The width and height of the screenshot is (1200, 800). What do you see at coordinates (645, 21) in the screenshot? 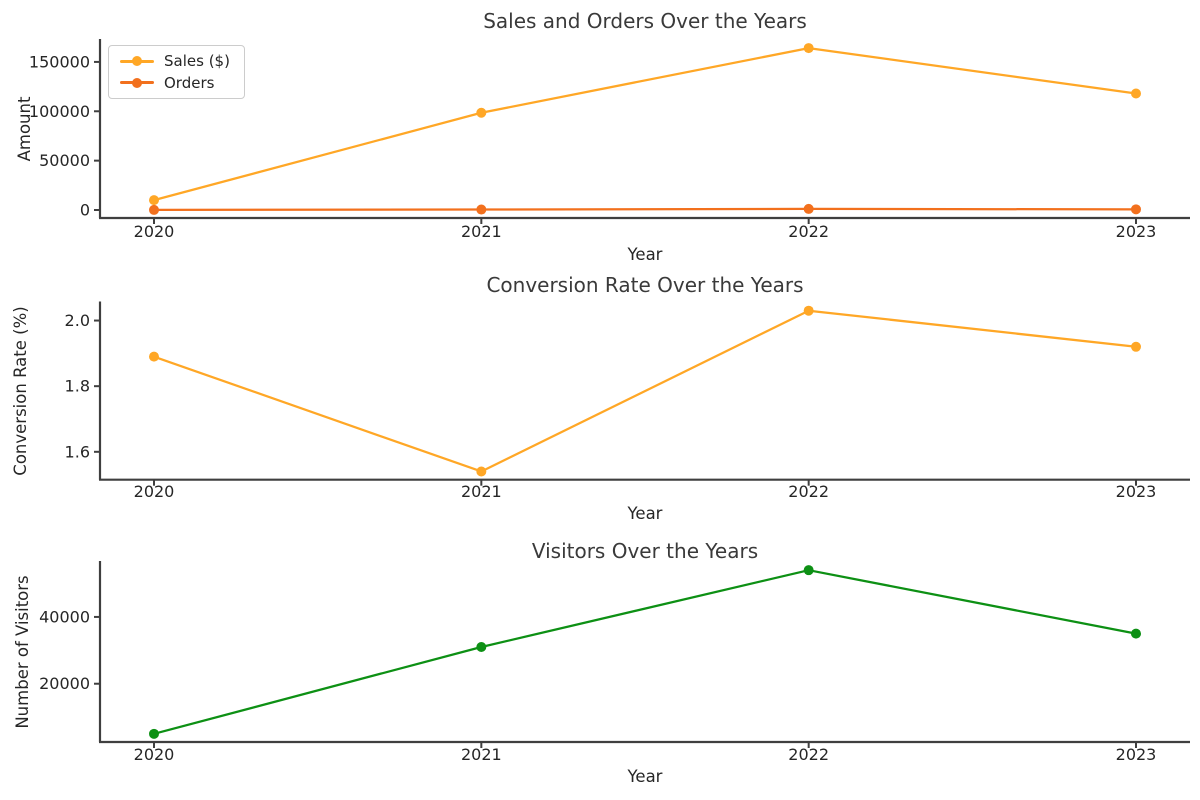
I see `chart-title: Sales and Orders Over the Years` at bounding box center [645, 21].